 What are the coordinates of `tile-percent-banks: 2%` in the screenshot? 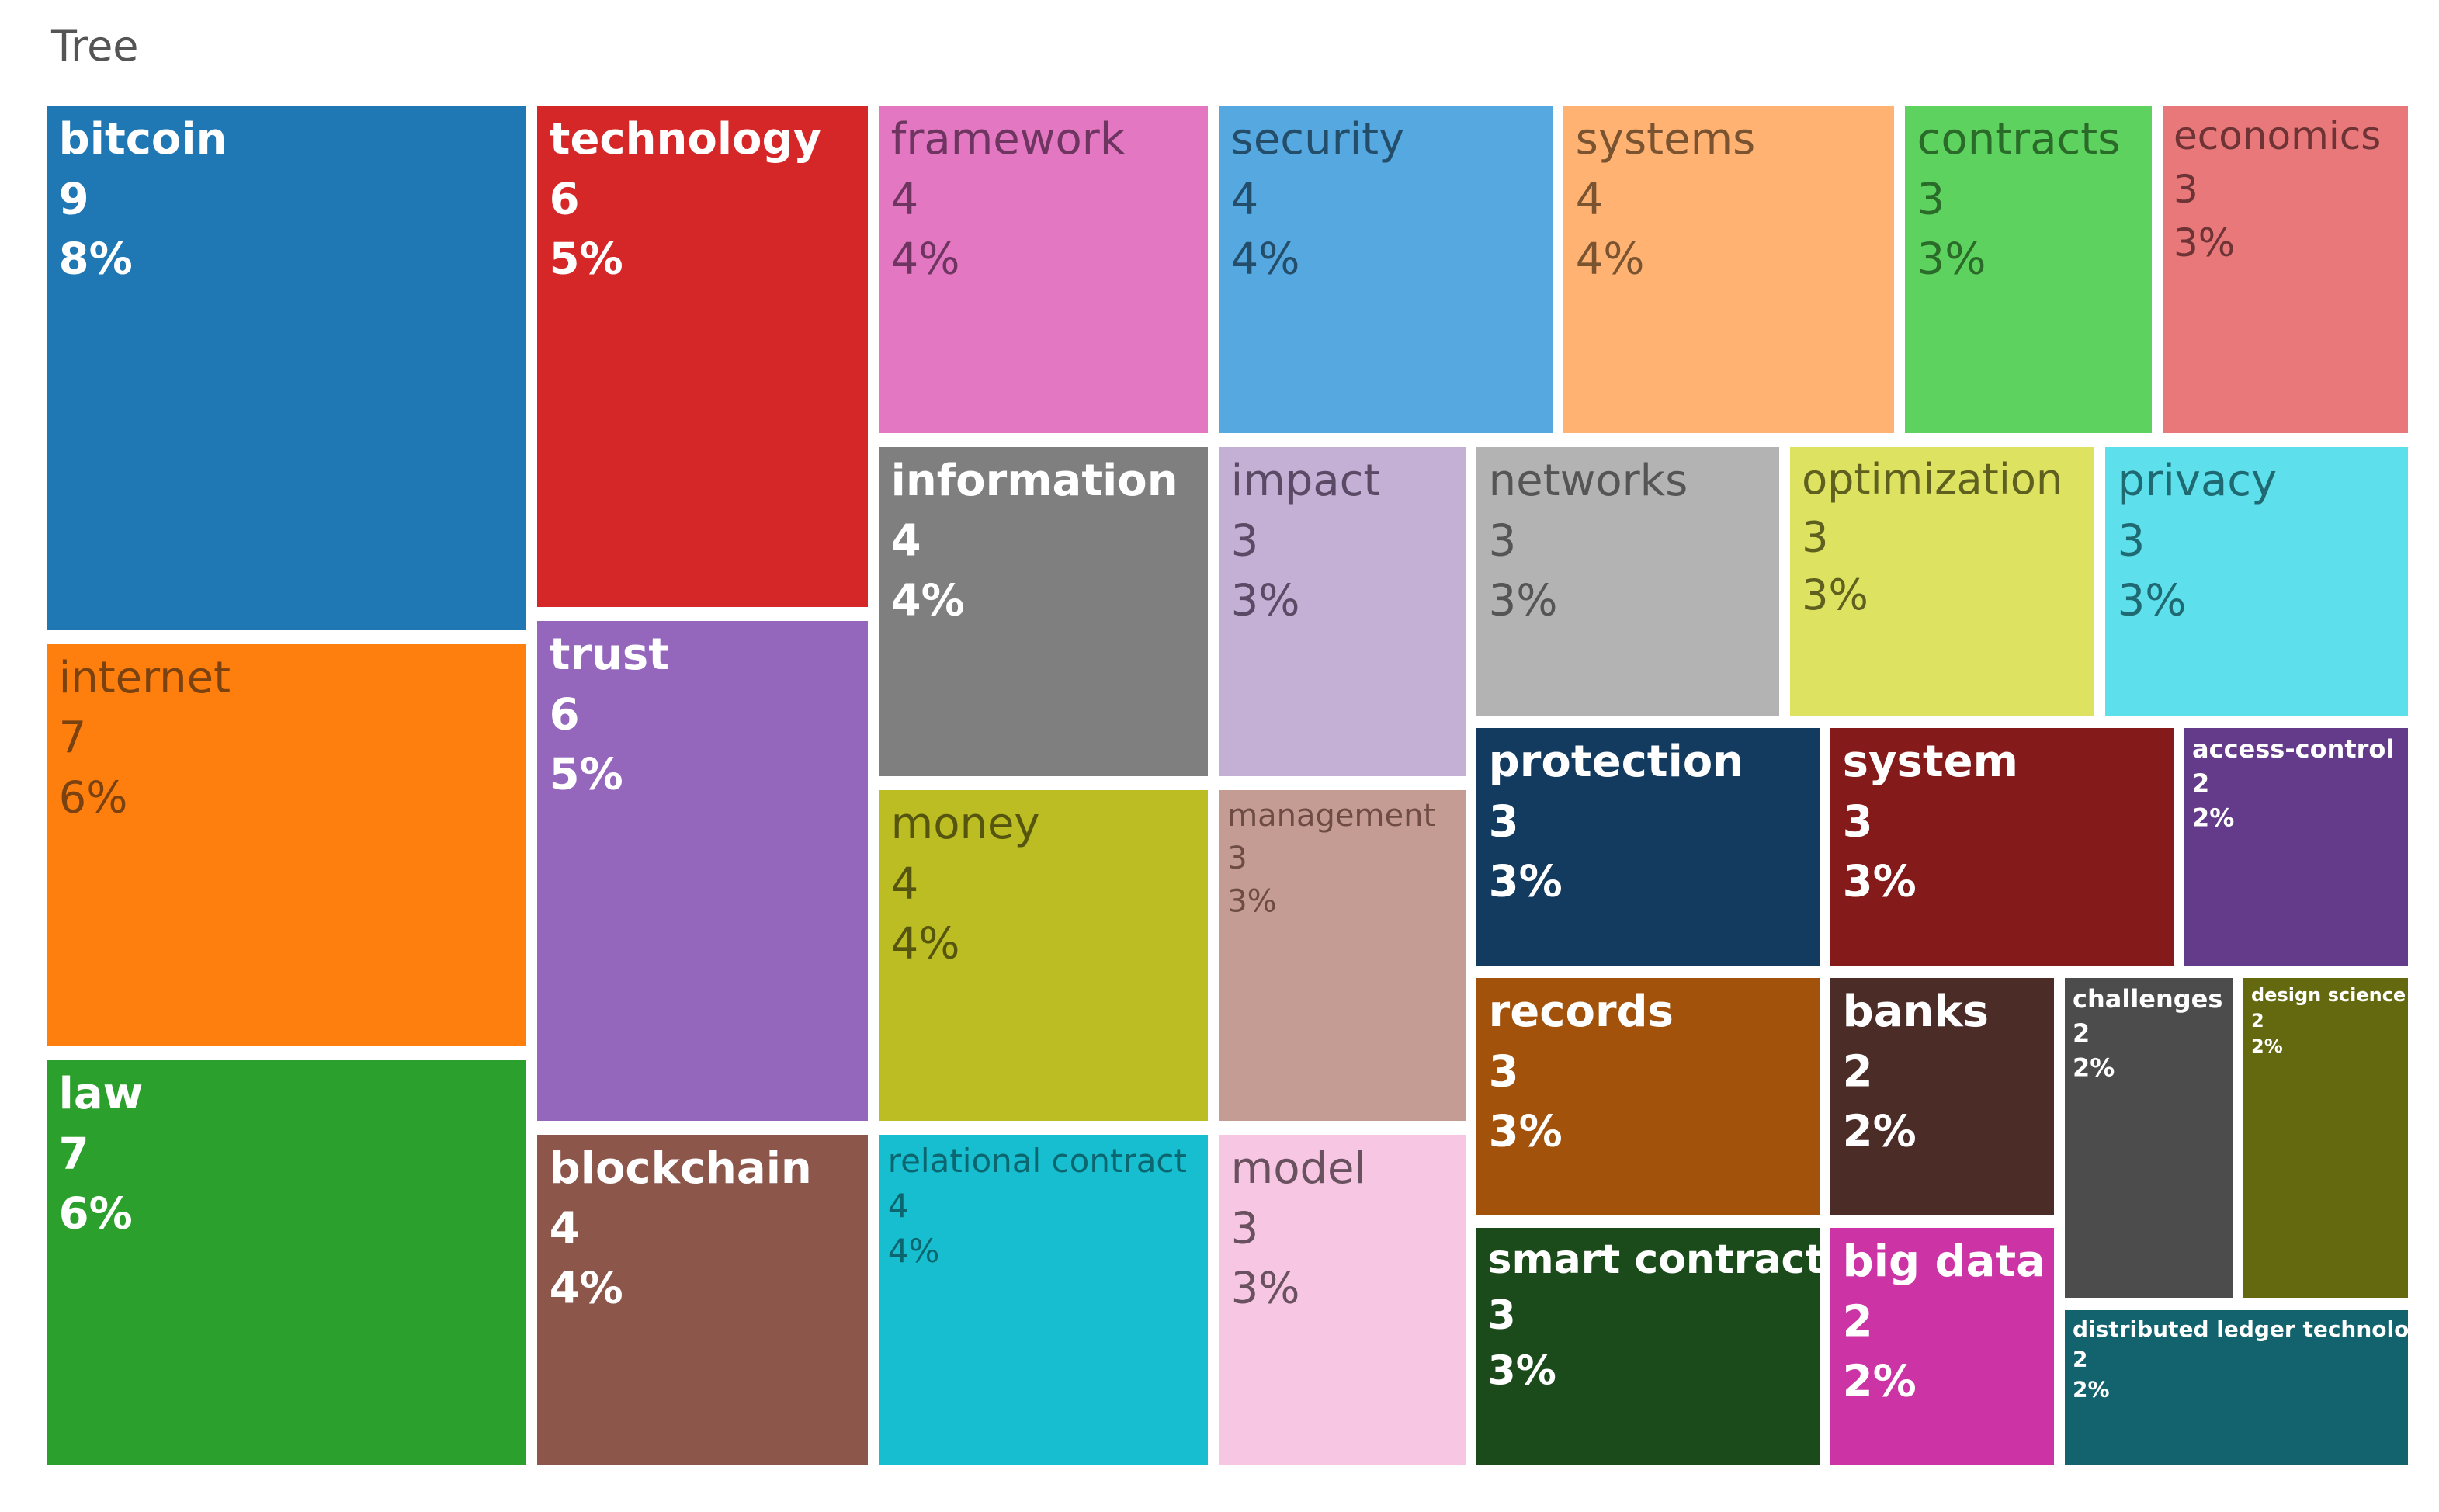 It's located at (1880, 1132).